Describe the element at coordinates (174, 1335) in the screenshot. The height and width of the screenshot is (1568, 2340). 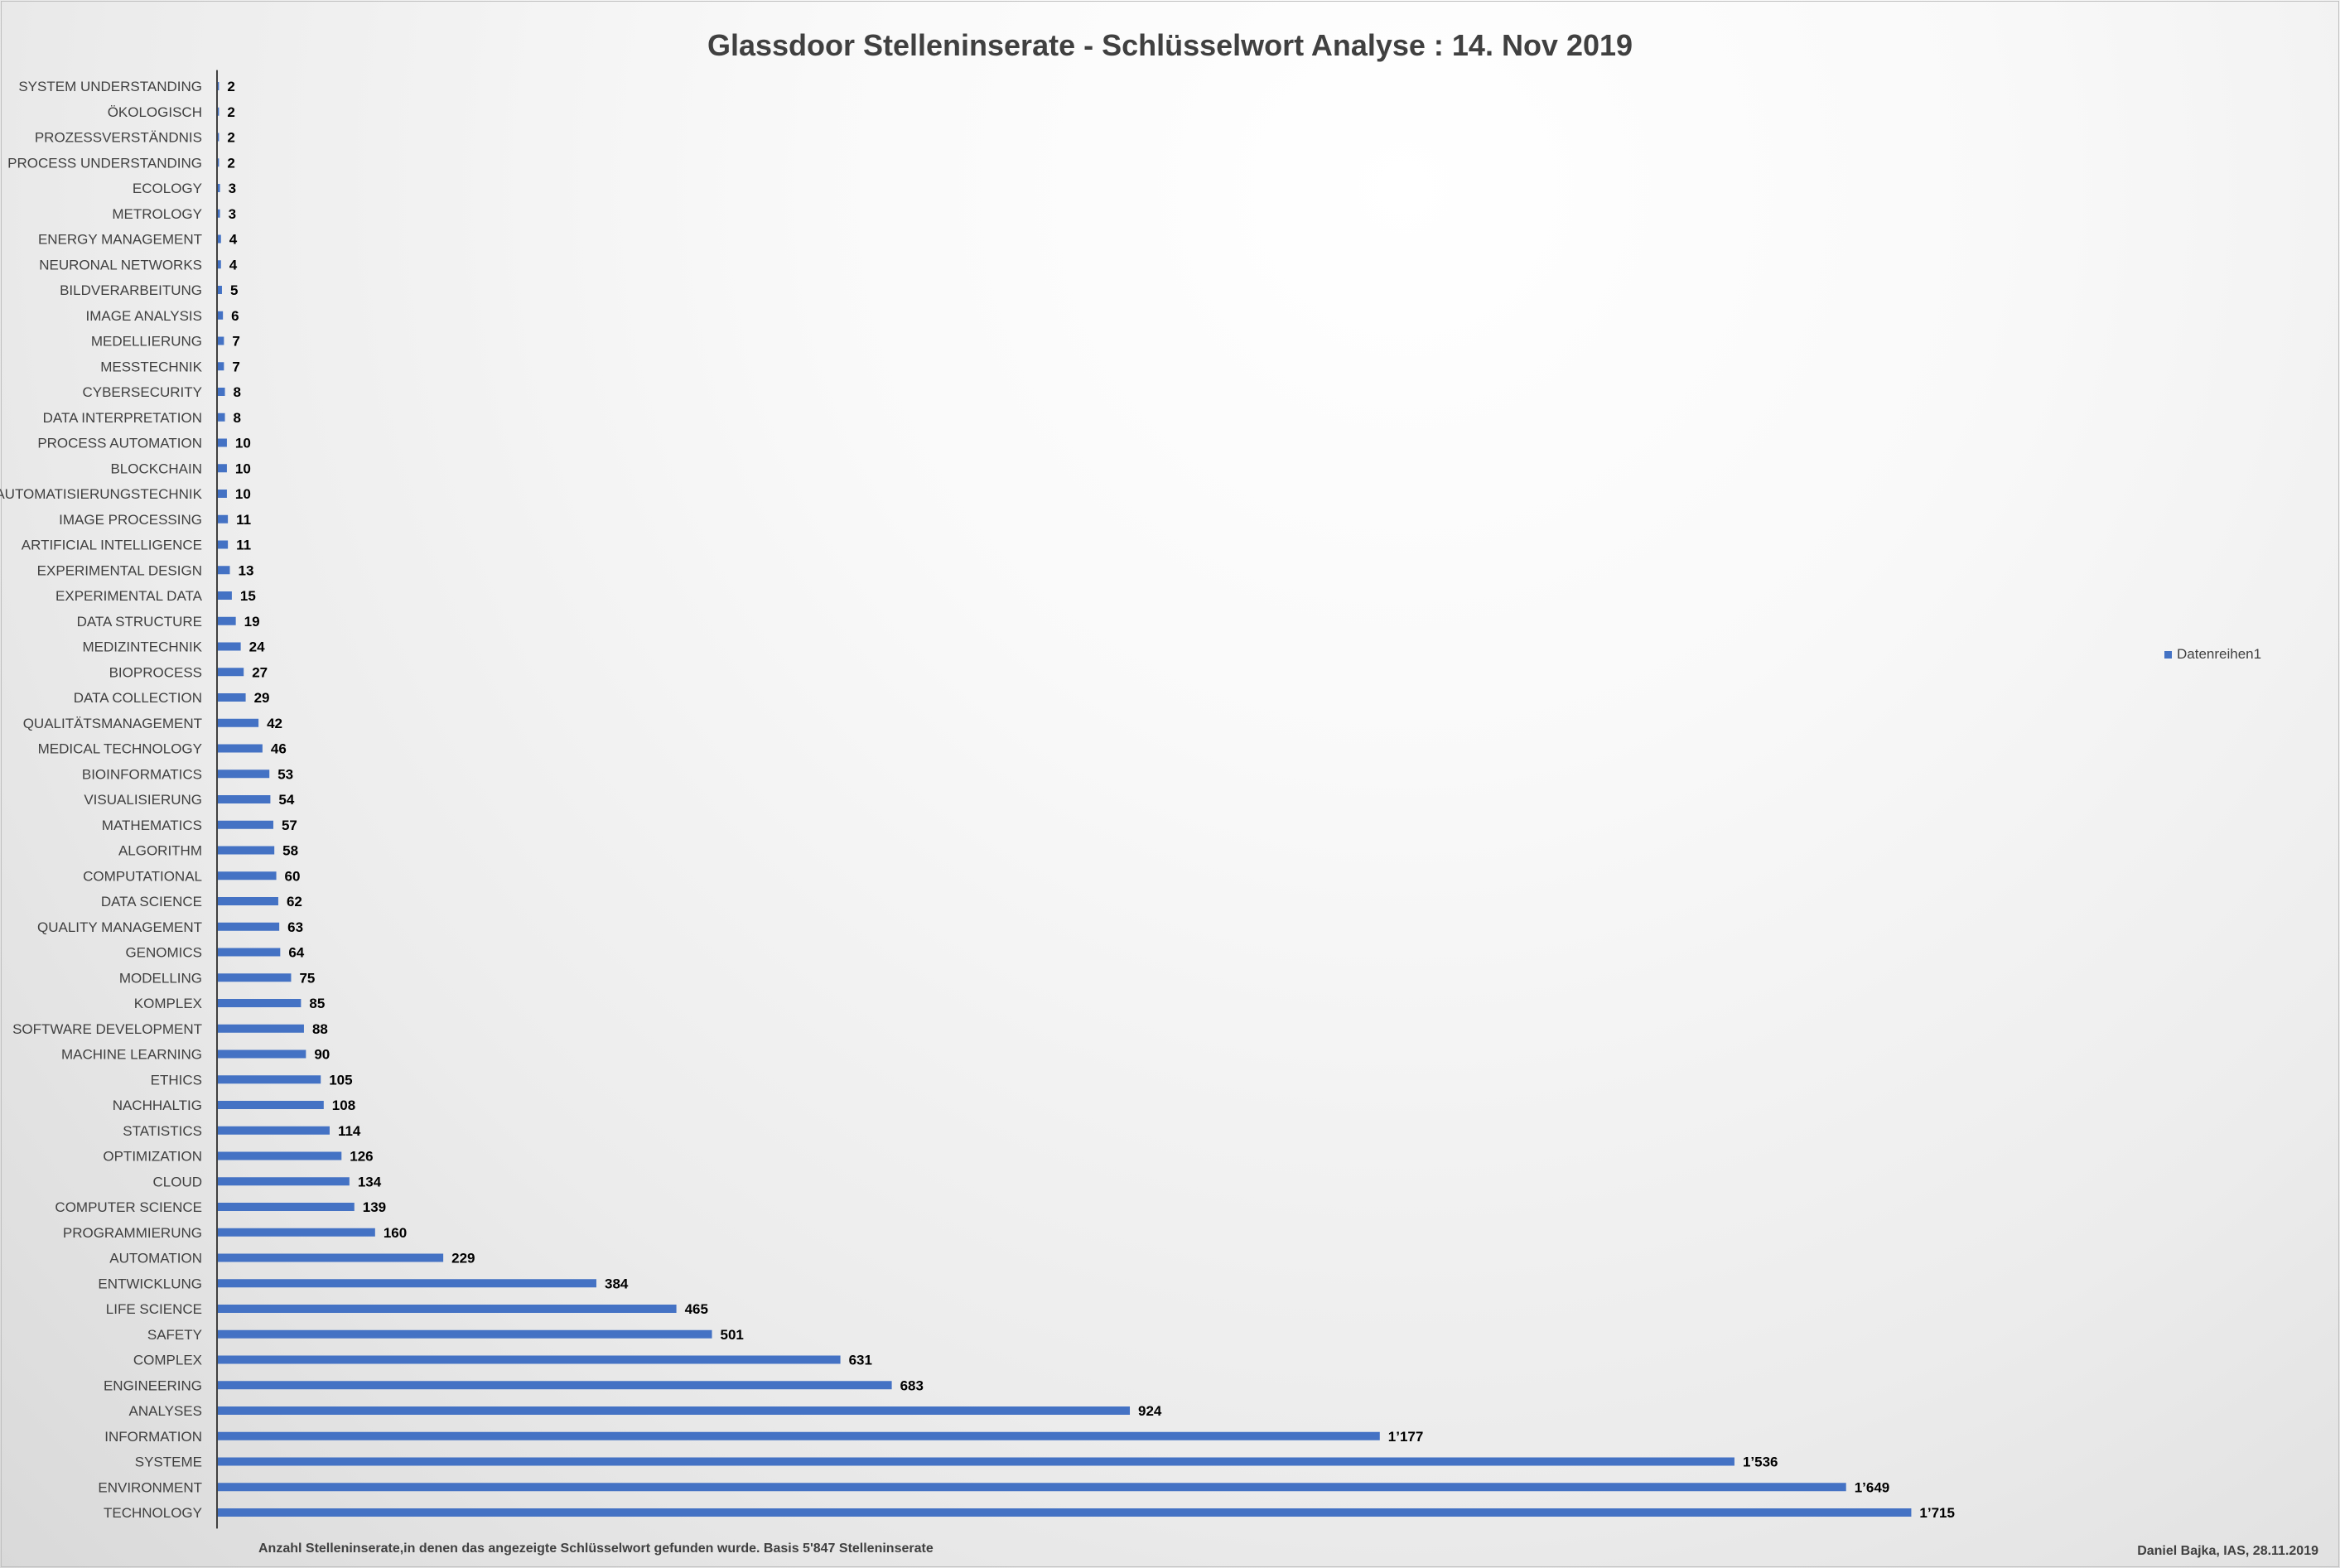
I see `category-label: SAFETY` at that location.